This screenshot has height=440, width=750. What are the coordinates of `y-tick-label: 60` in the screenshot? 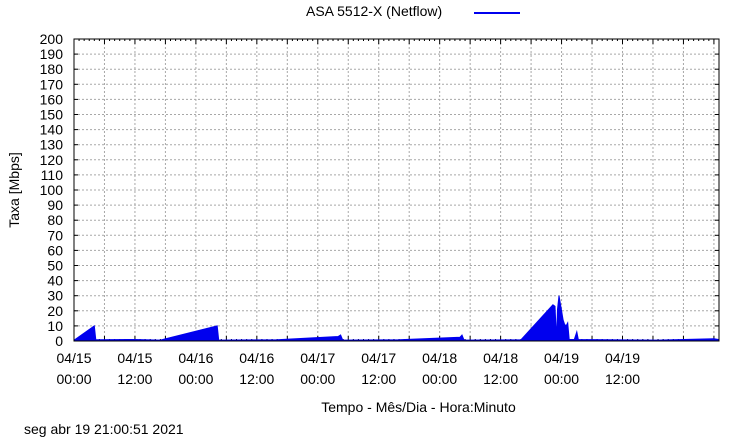 It's located at (55, 250).